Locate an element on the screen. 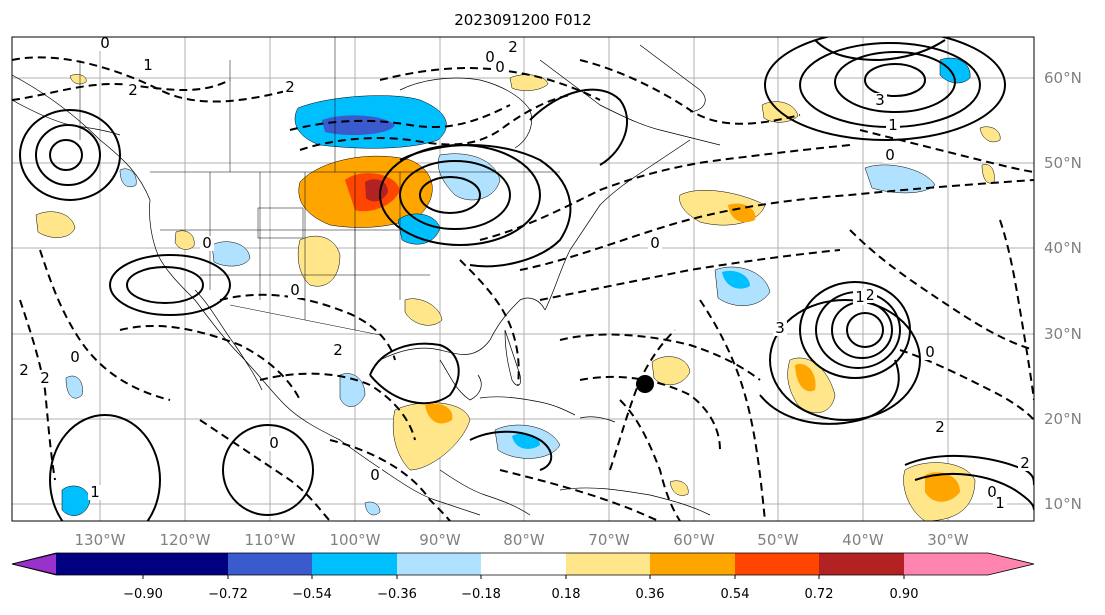  coast-east-us is located at coordinates (617, 225).